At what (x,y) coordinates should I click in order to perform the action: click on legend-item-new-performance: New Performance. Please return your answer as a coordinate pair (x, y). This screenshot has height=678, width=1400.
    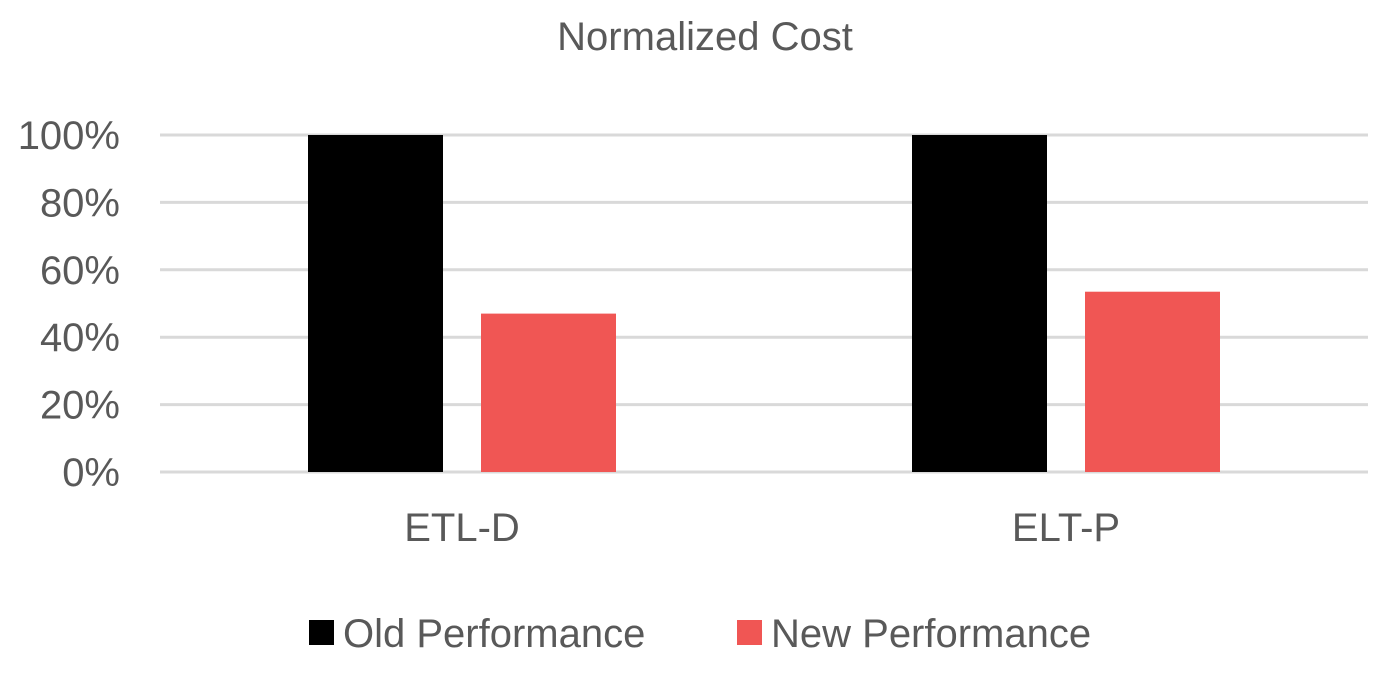
    Looking at the image, I should click on (914, 634).